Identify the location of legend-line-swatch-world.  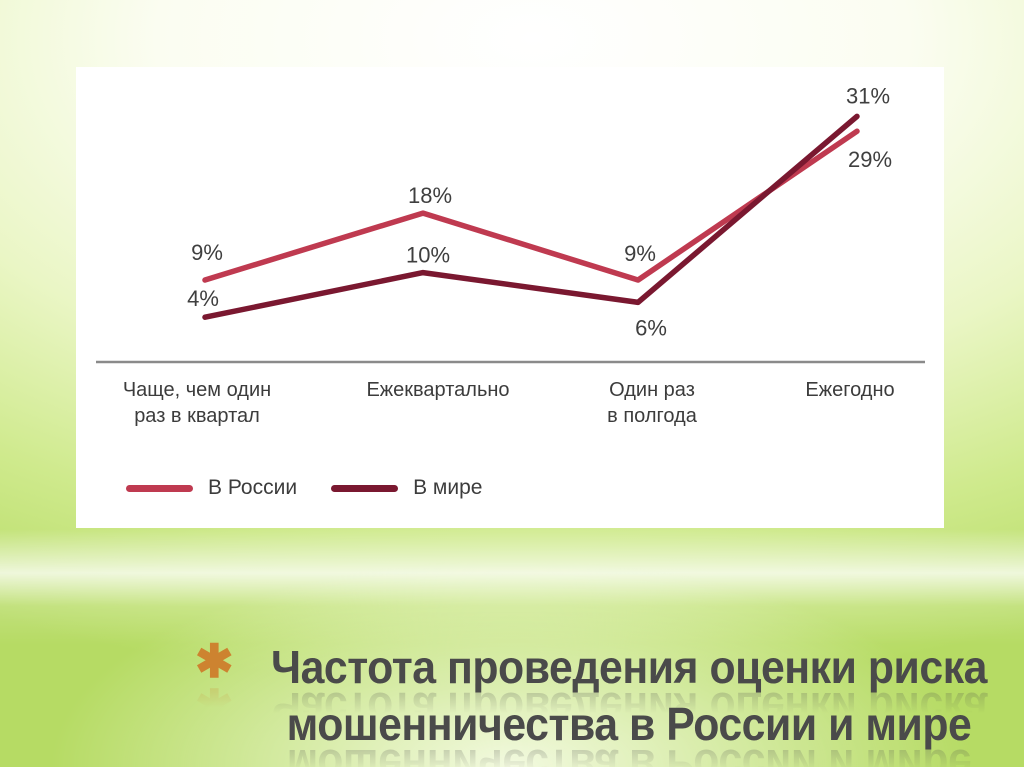
(365, 488).